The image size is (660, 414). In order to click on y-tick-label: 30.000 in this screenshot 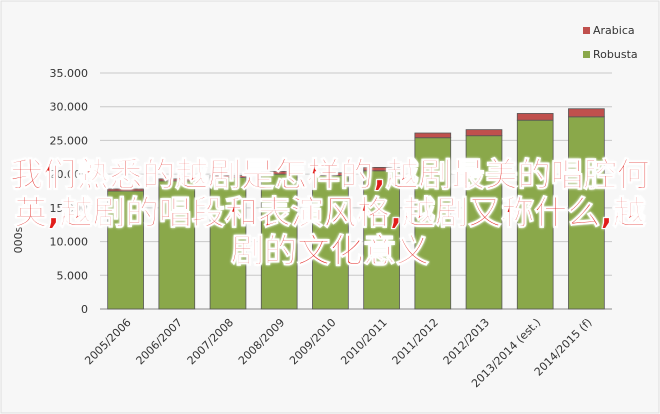, I will do `click(69, 107)`.